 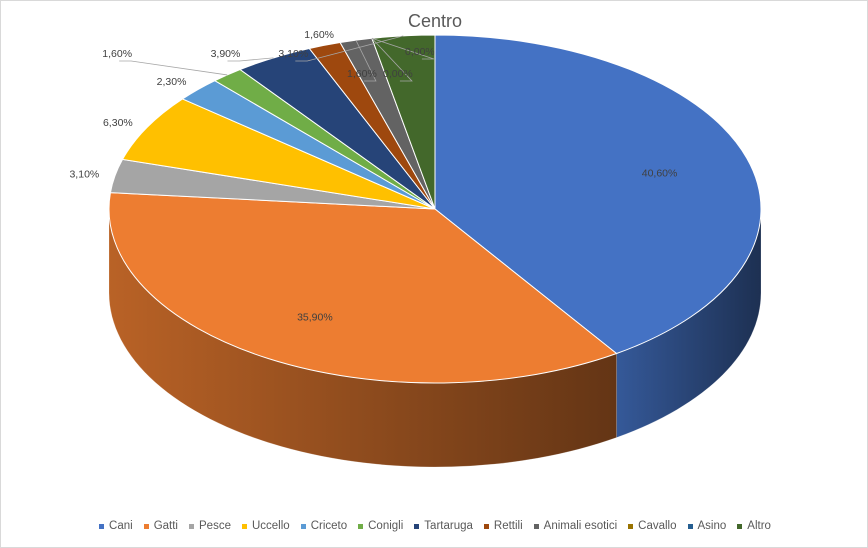 What do you see at coordinates (315, 318) in the screenshot?
I see `data-label-gatti: 35,90%` at bounding box center [315, 318].